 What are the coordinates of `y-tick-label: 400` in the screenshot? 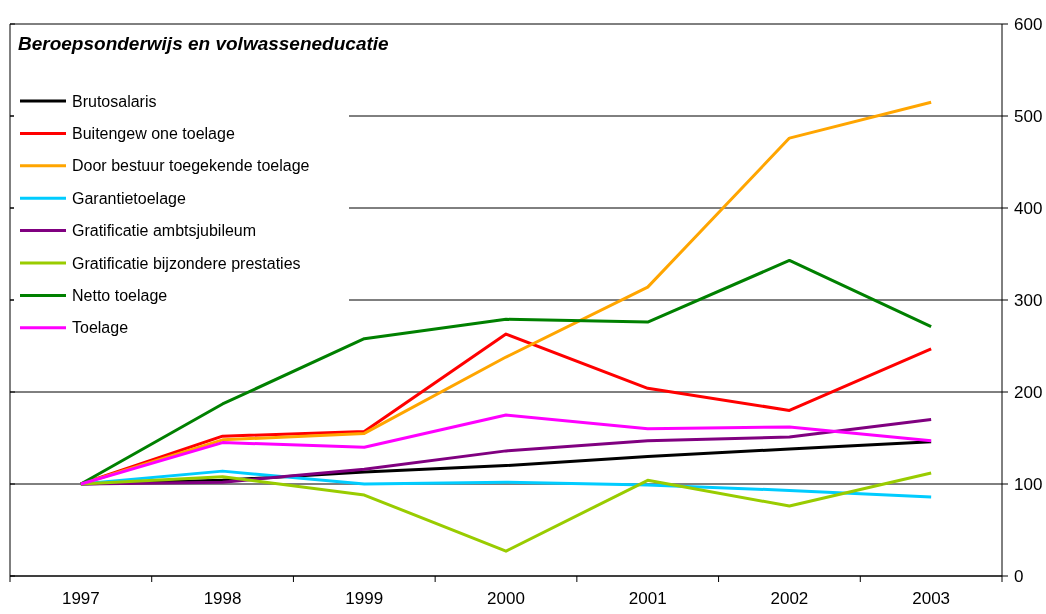 It's located at (1028, 208).